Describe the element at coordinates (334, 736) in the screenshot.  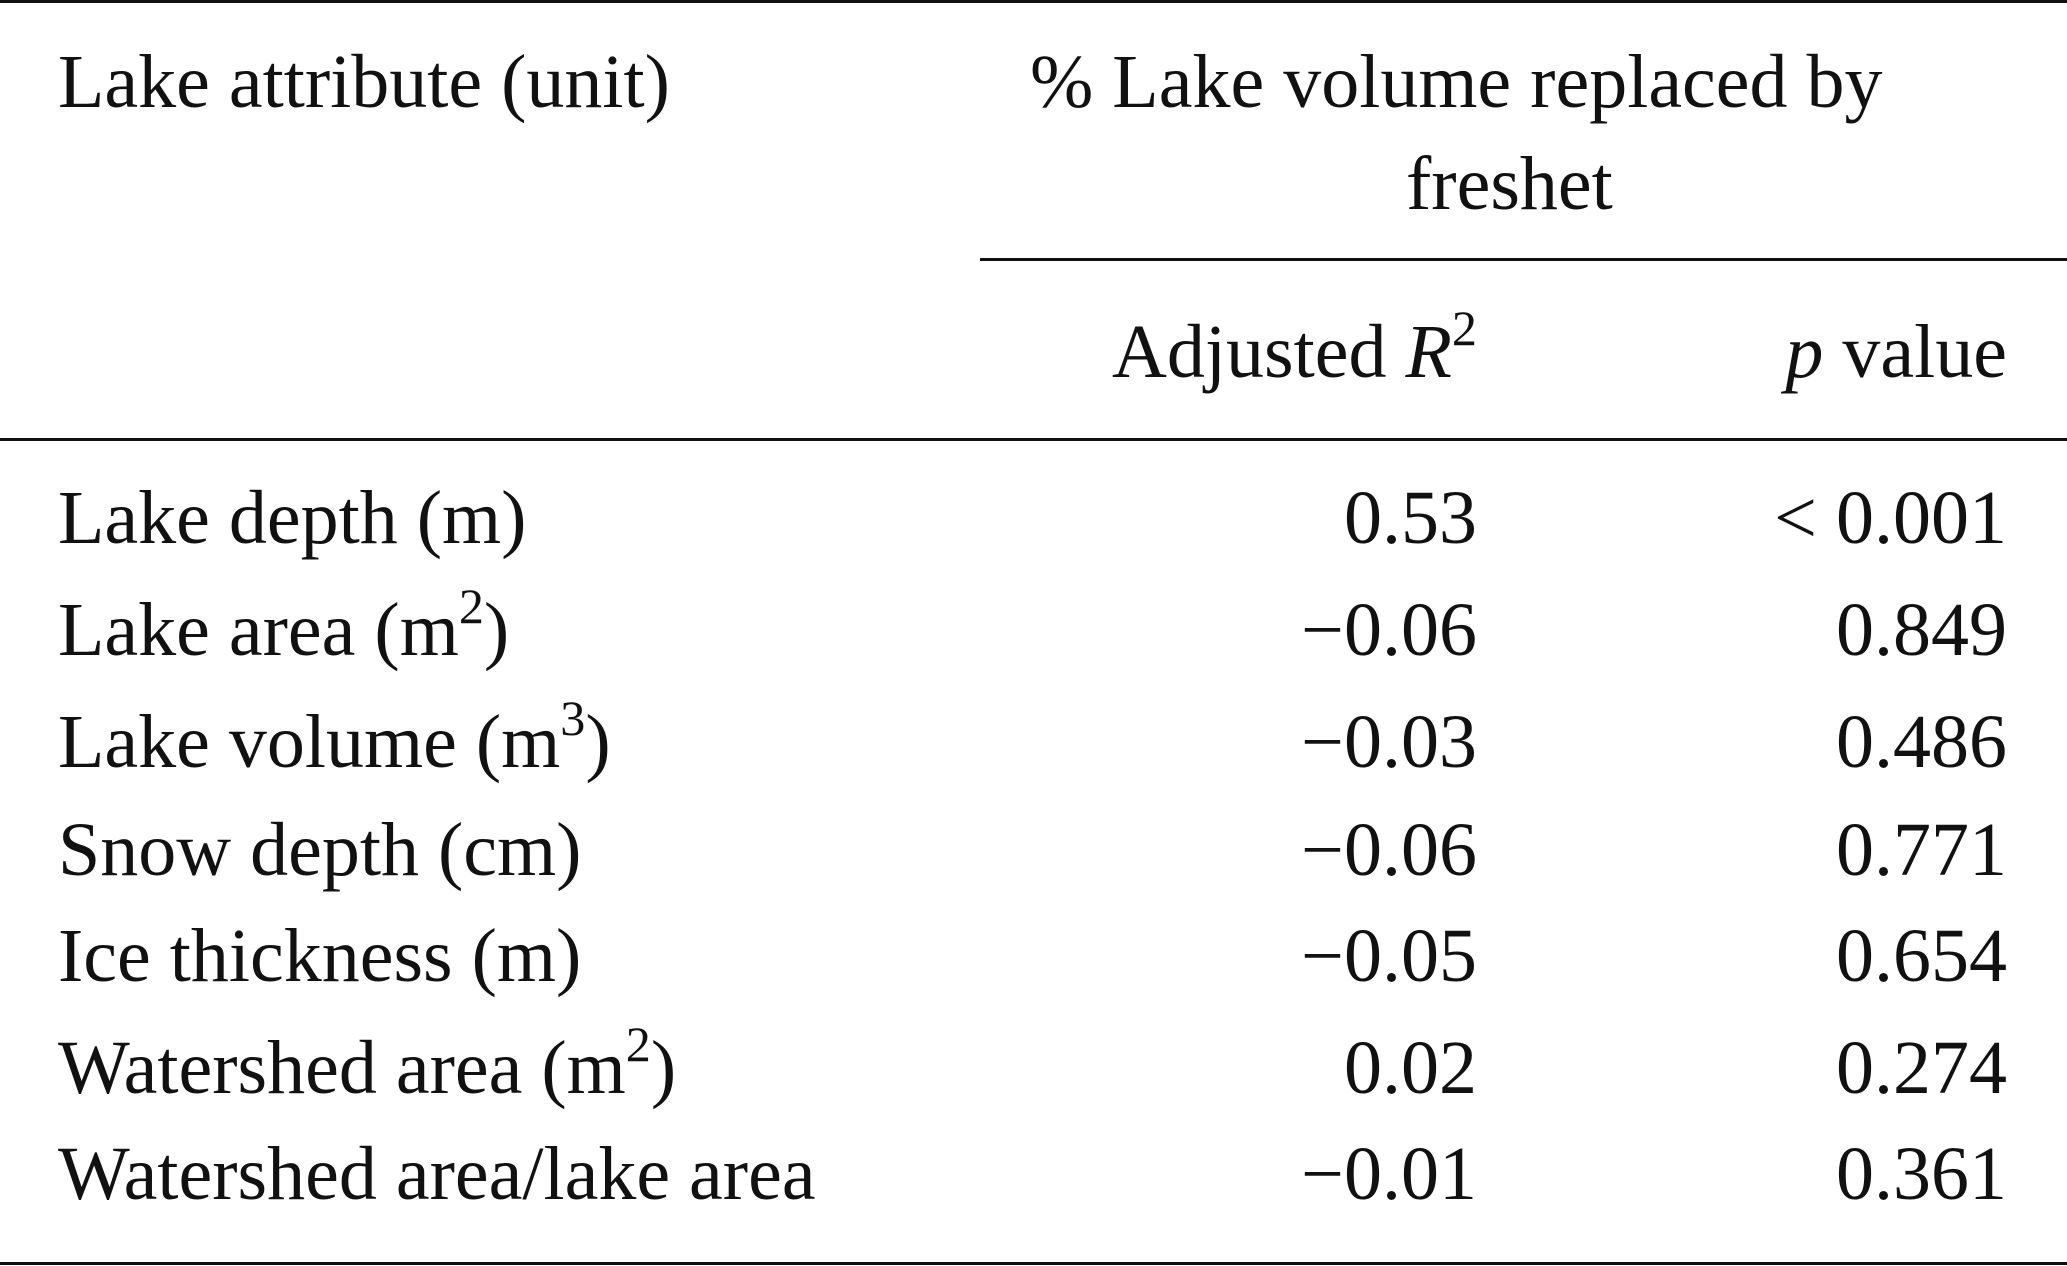
I see `row-label: Lake volume (m3)` at that location.